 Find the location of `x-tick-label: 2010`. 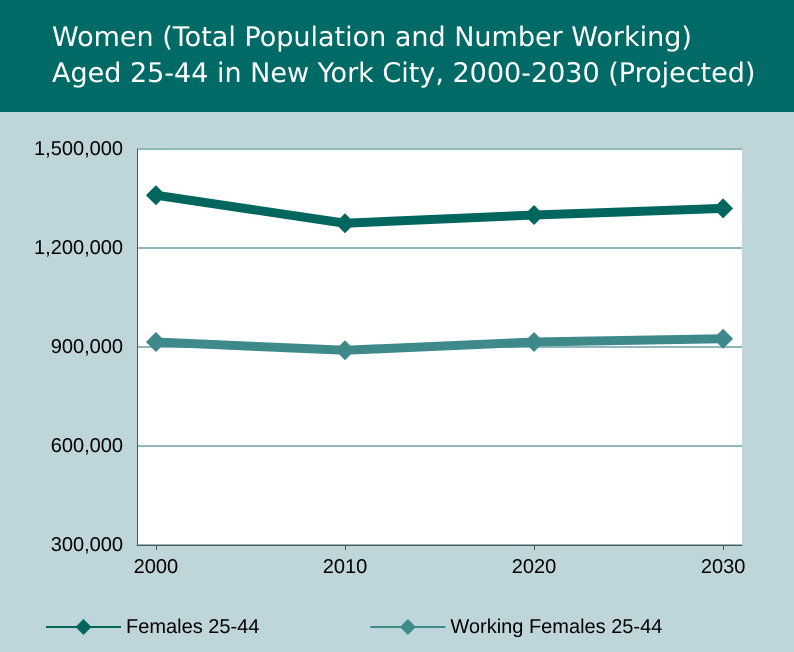

x-tick-label: 2010 is located at coordinates (345, 567).